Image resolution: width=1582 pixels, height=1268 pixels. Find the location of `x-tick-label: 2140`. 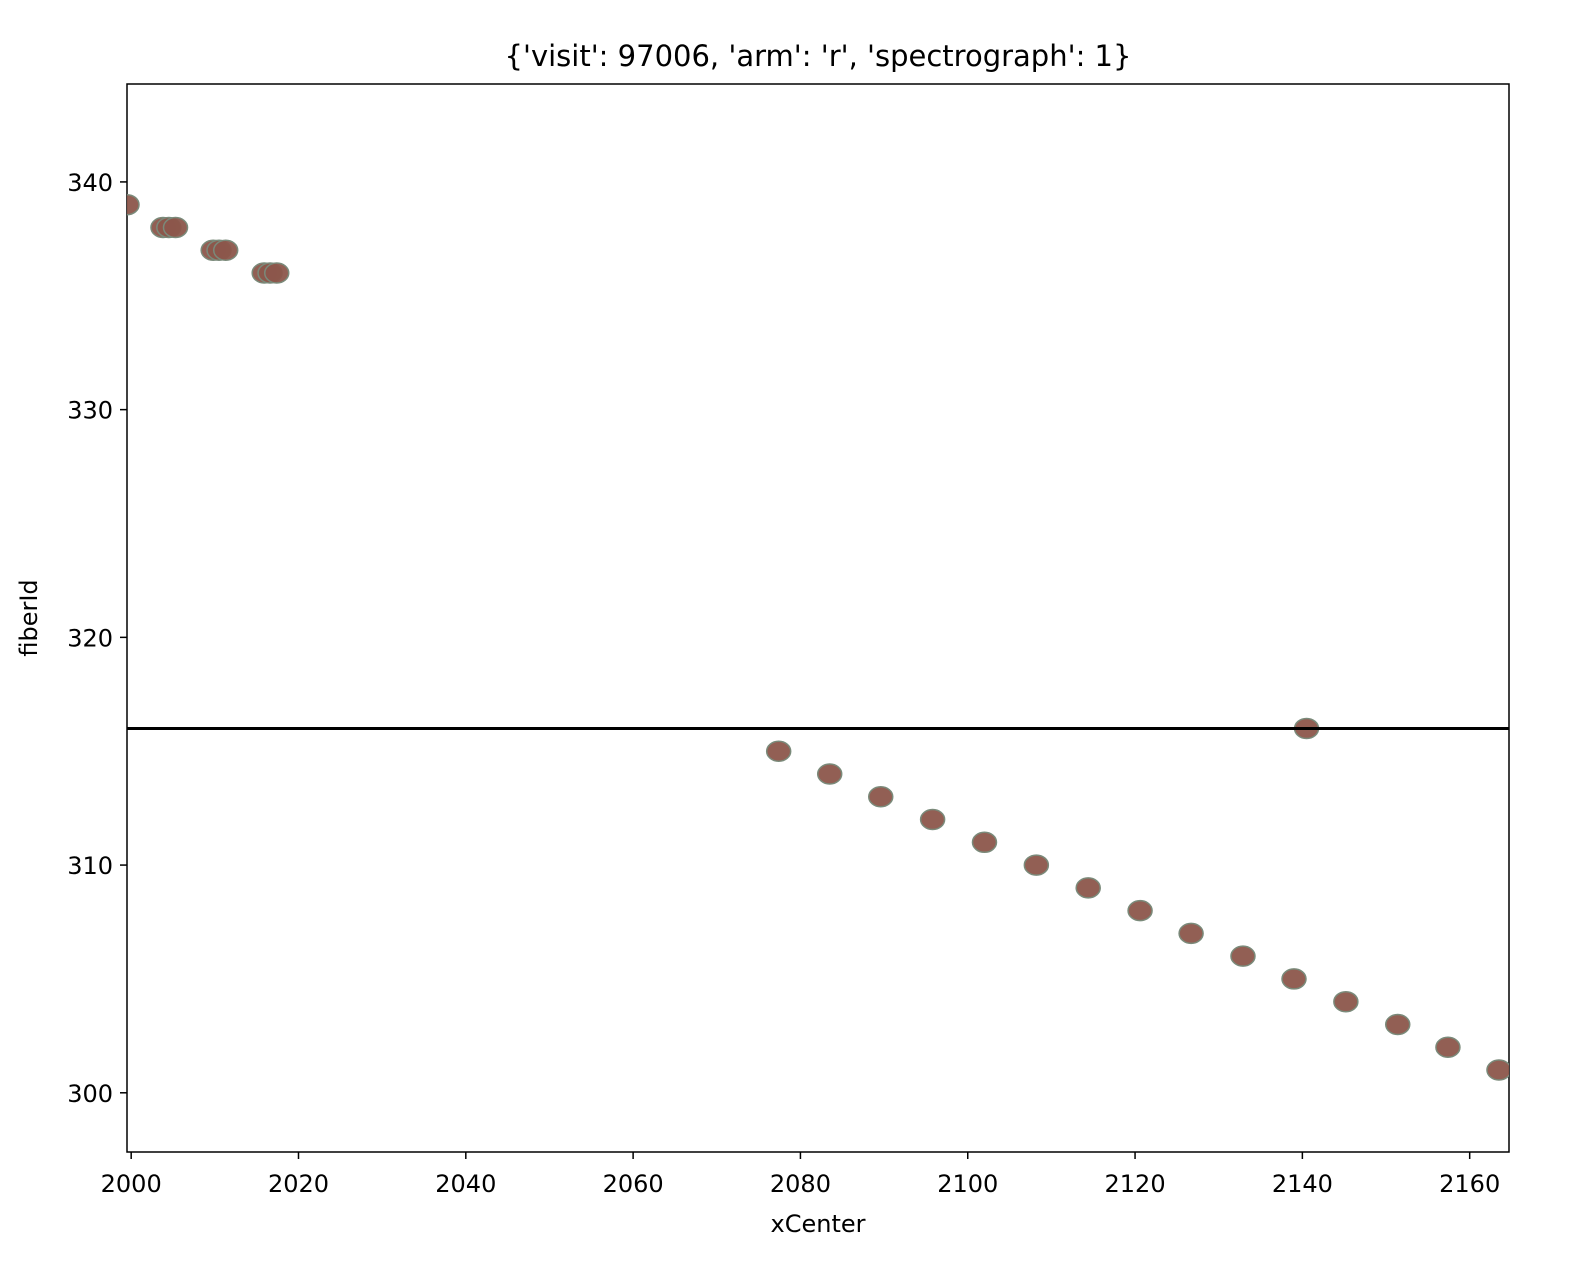

x-tick-label: 2140 is located at coordinates (1302, 1184).